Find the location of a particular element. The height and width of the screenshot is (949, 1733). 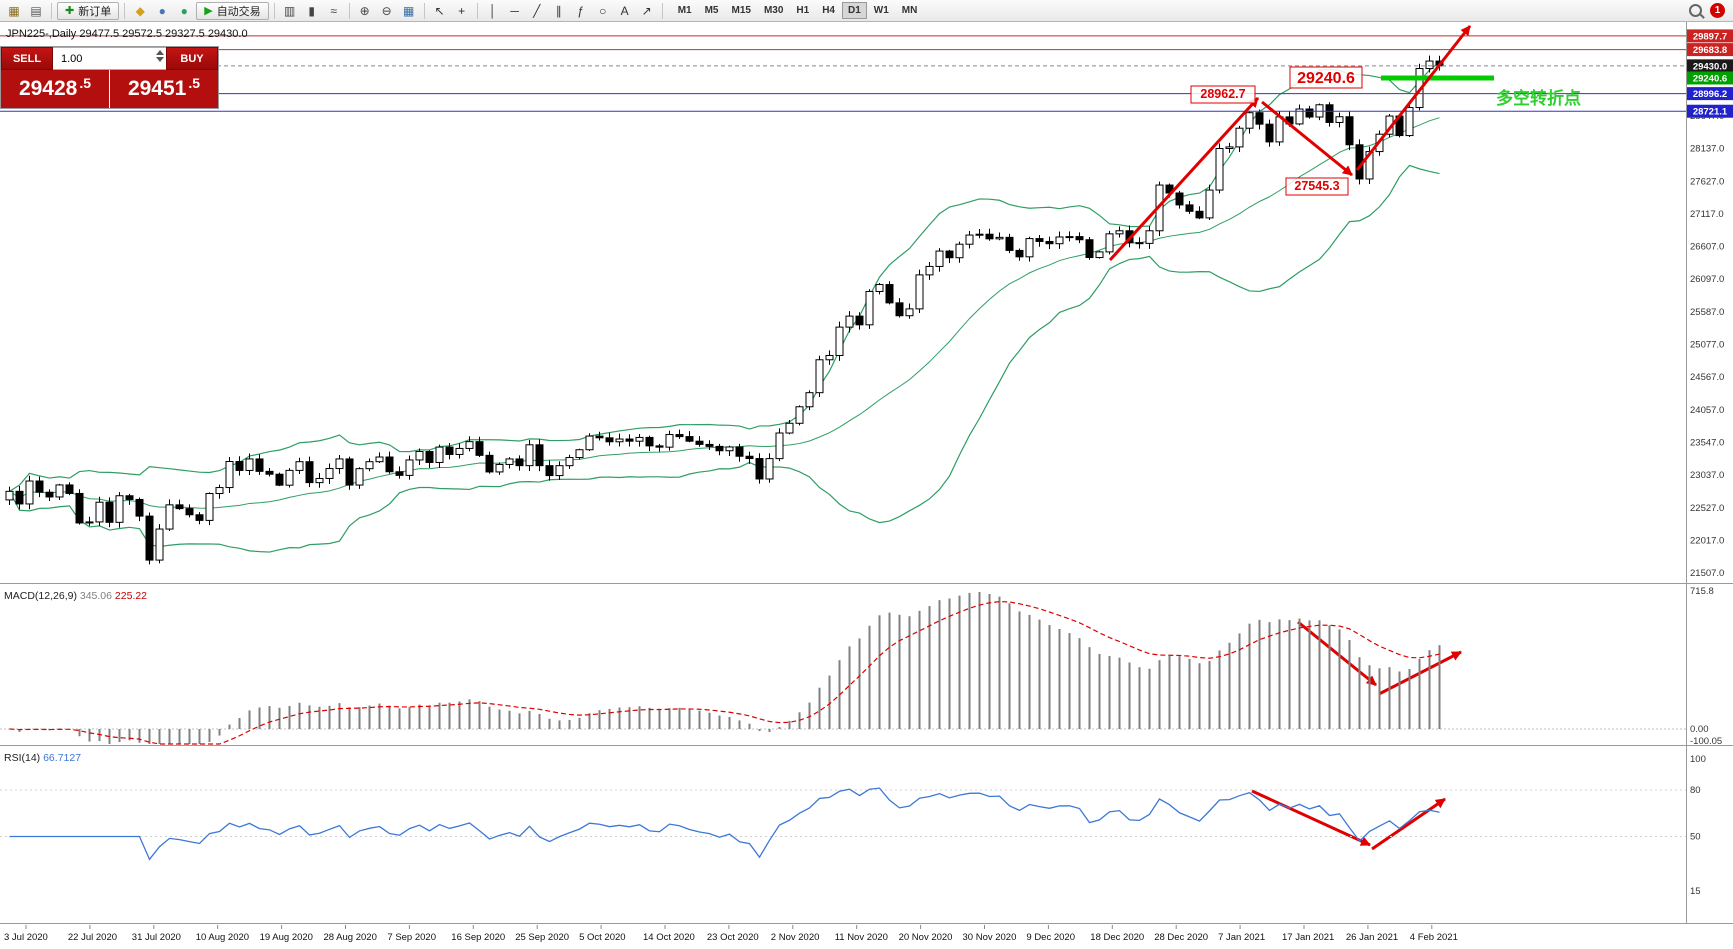

timeframe-m15-button: M15 is located at coordinates (741, 10).